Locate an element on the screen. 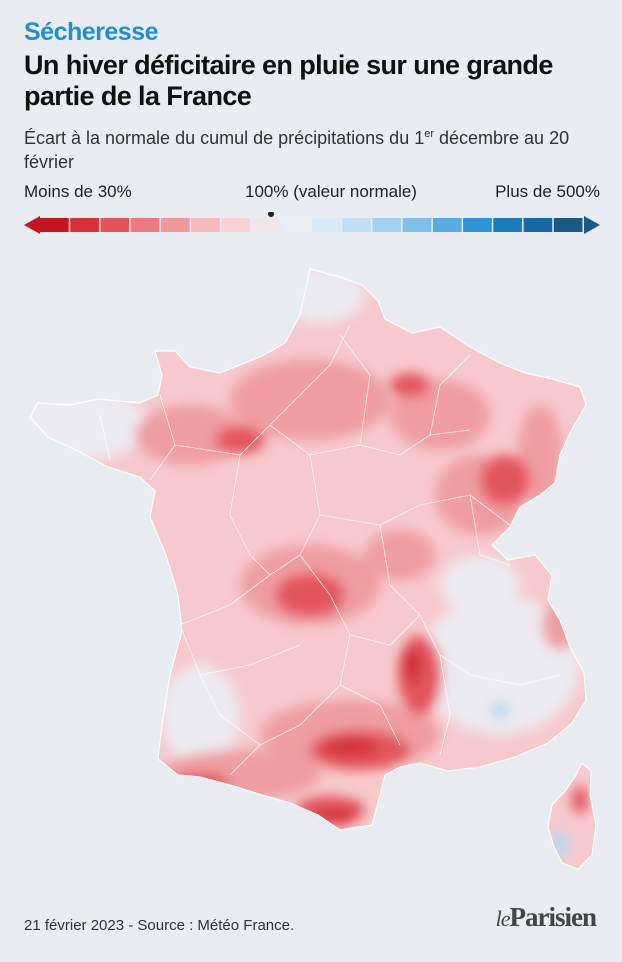 The height and width of the screenshot is (962, 622). le-parisien-logo: leParisien is located at coordinates (546, 917).